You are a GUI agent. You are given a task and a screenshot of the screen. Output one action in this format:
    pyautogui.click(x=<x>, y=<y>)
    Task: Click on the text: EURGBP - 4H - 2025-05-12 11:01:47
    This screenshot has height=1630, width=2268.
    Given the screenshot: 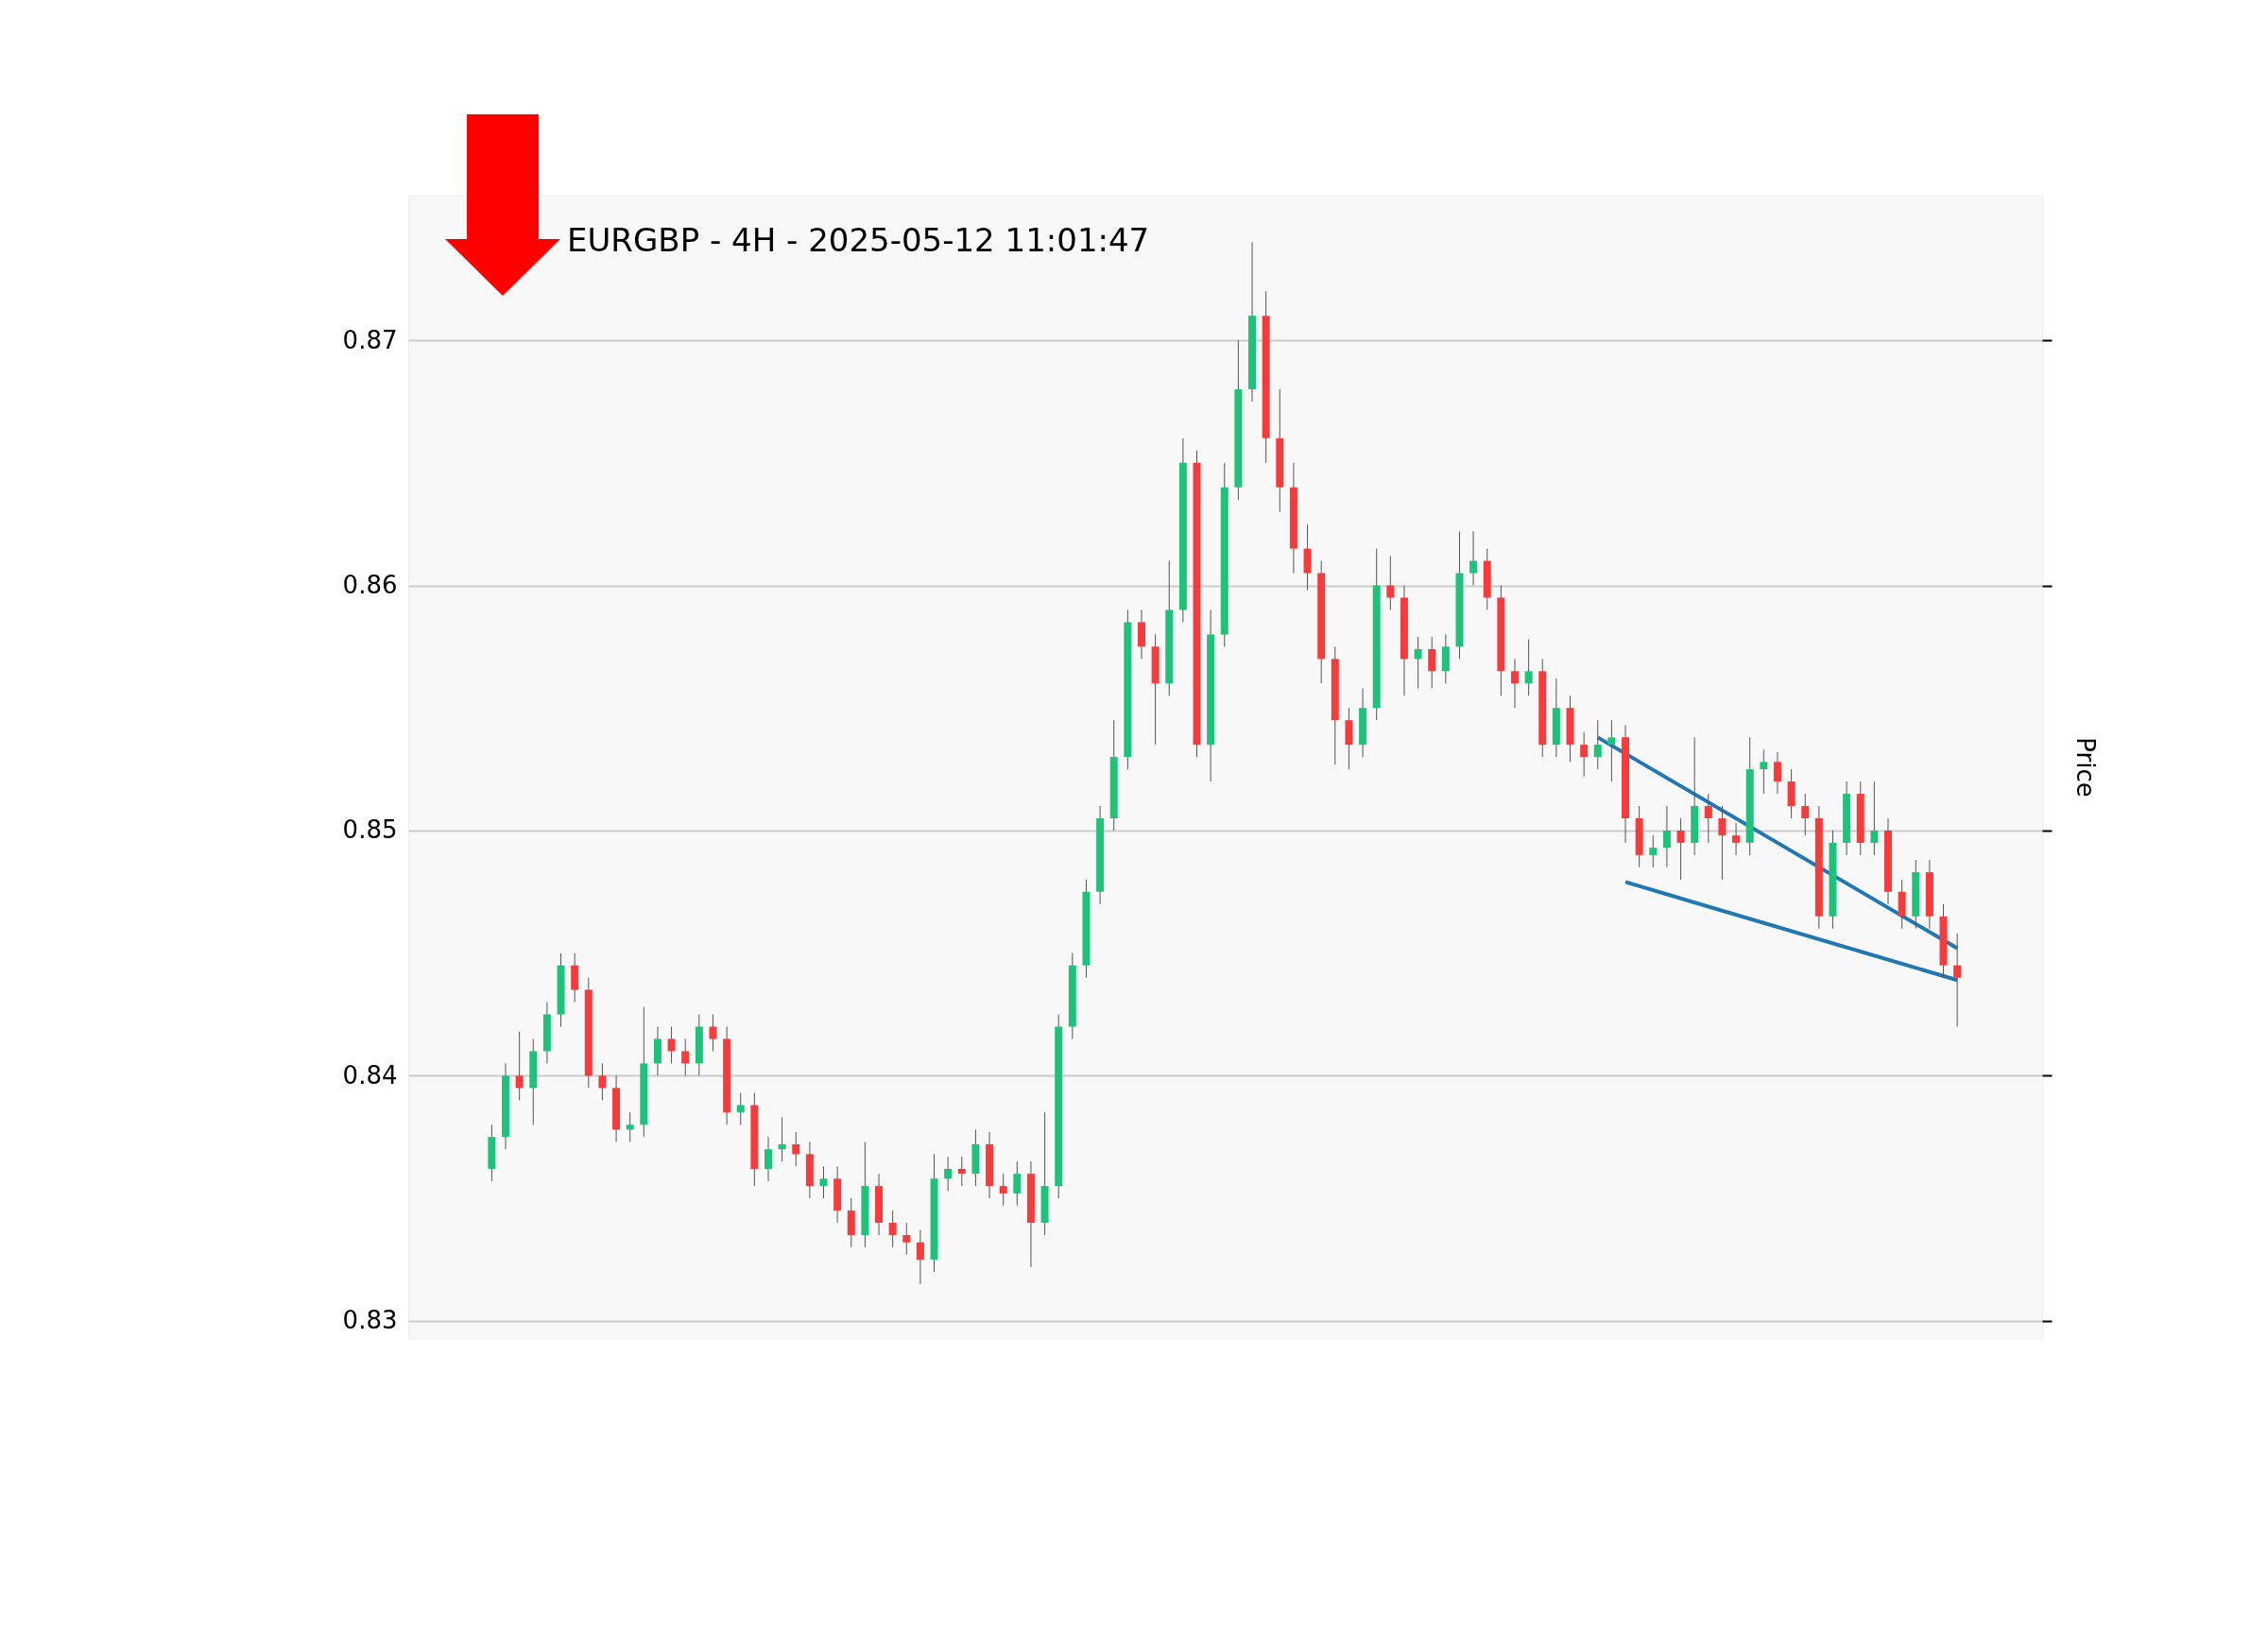 What is the action you would take?
    pyautogui.click(x=858, y=240)
    